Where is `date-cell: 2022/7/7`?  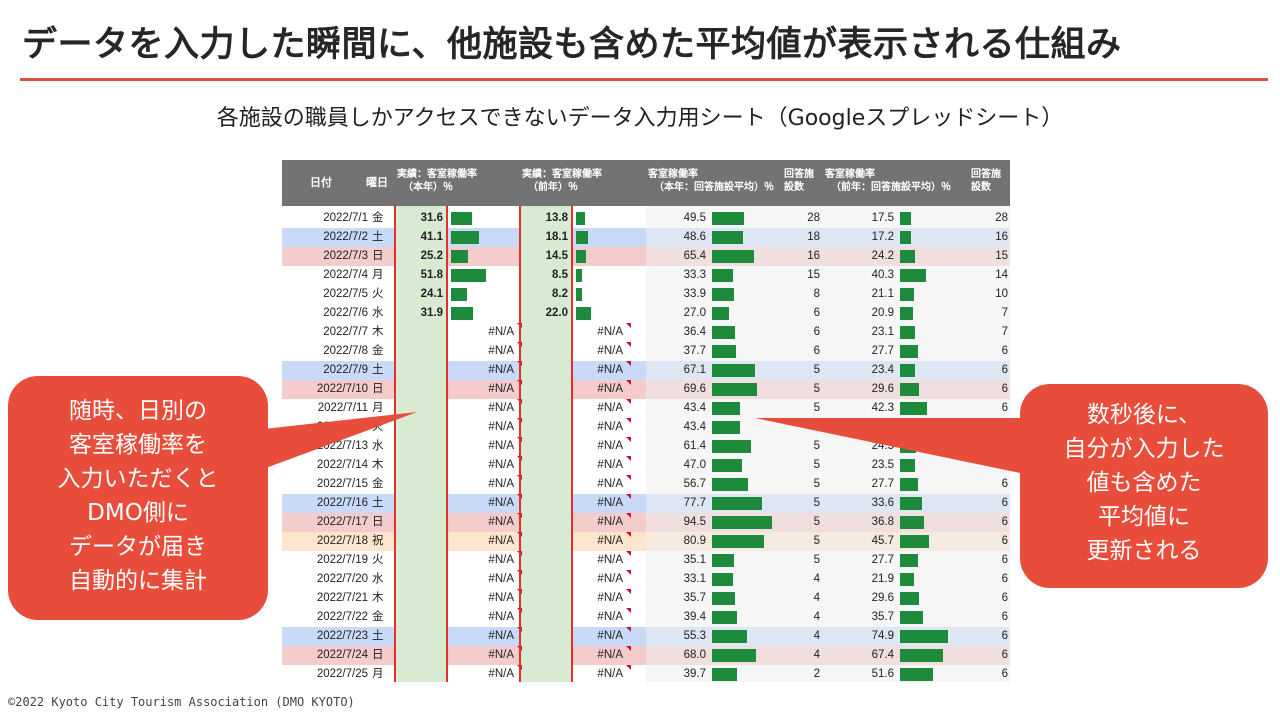
date-cell: 2022/7/7 is located at coordinates (345, 332).